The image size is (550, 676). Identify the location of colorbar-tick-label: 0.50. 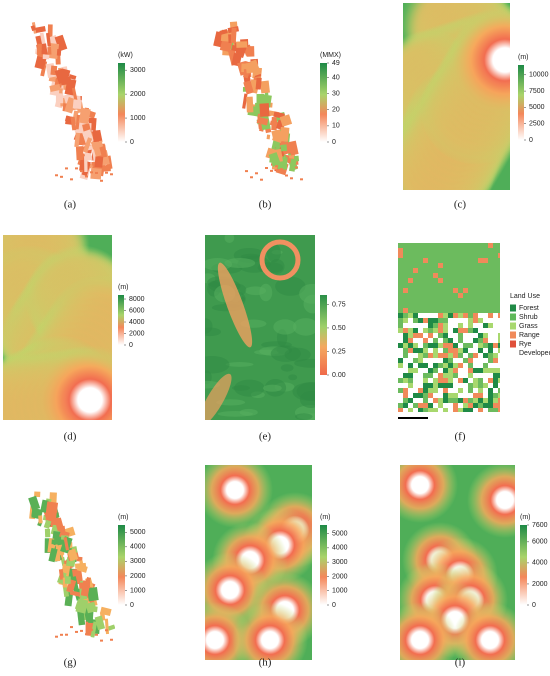
(339, 328).